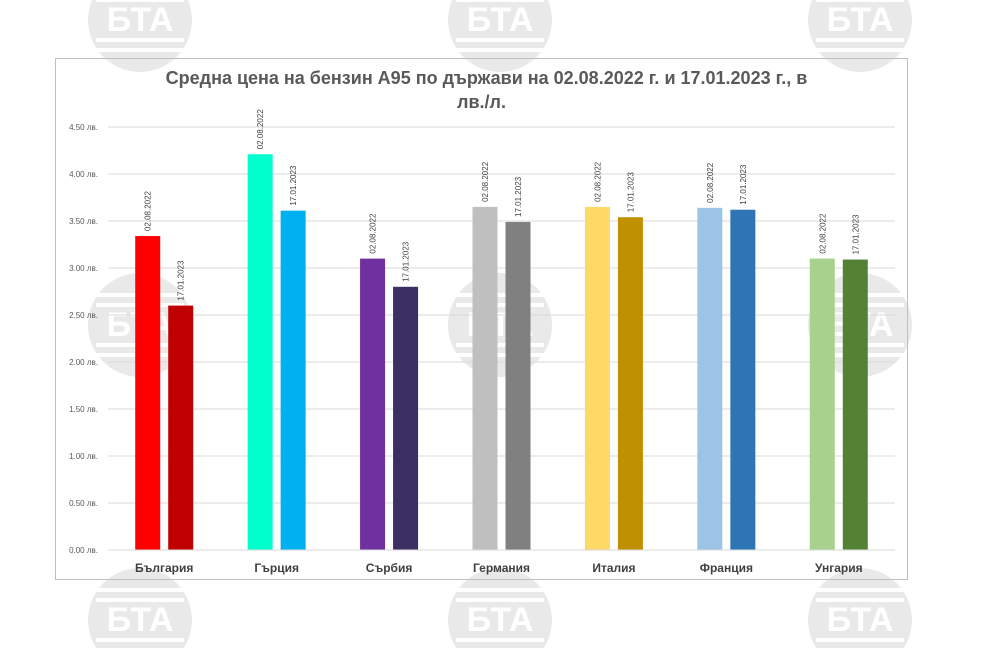 Image resolution: width=1000 pixels, height=650 pixels. Describe the element at coordinates (83, 127) in the screenshot. I see `y-tick-label: 4.50 лв.` at that location.